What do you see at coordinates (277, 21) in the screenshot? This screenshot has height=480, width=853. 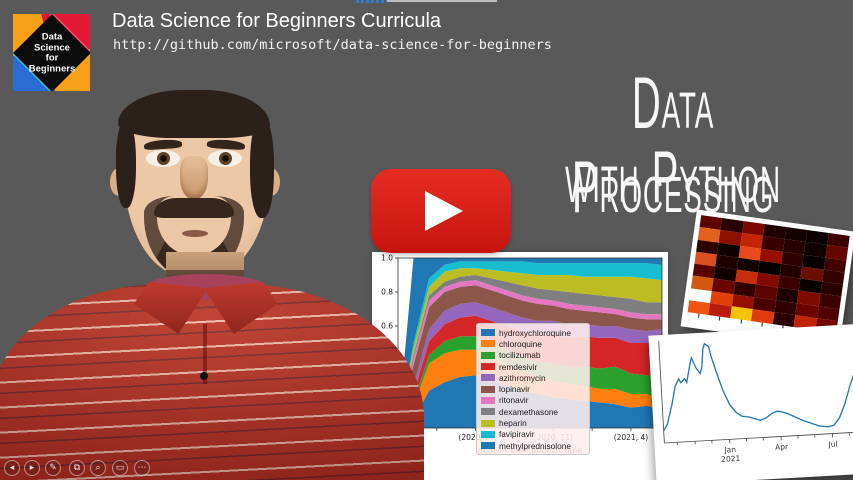 I see `video-title: Data Science for Beginners Curricula` at bounding box center [277, 21].